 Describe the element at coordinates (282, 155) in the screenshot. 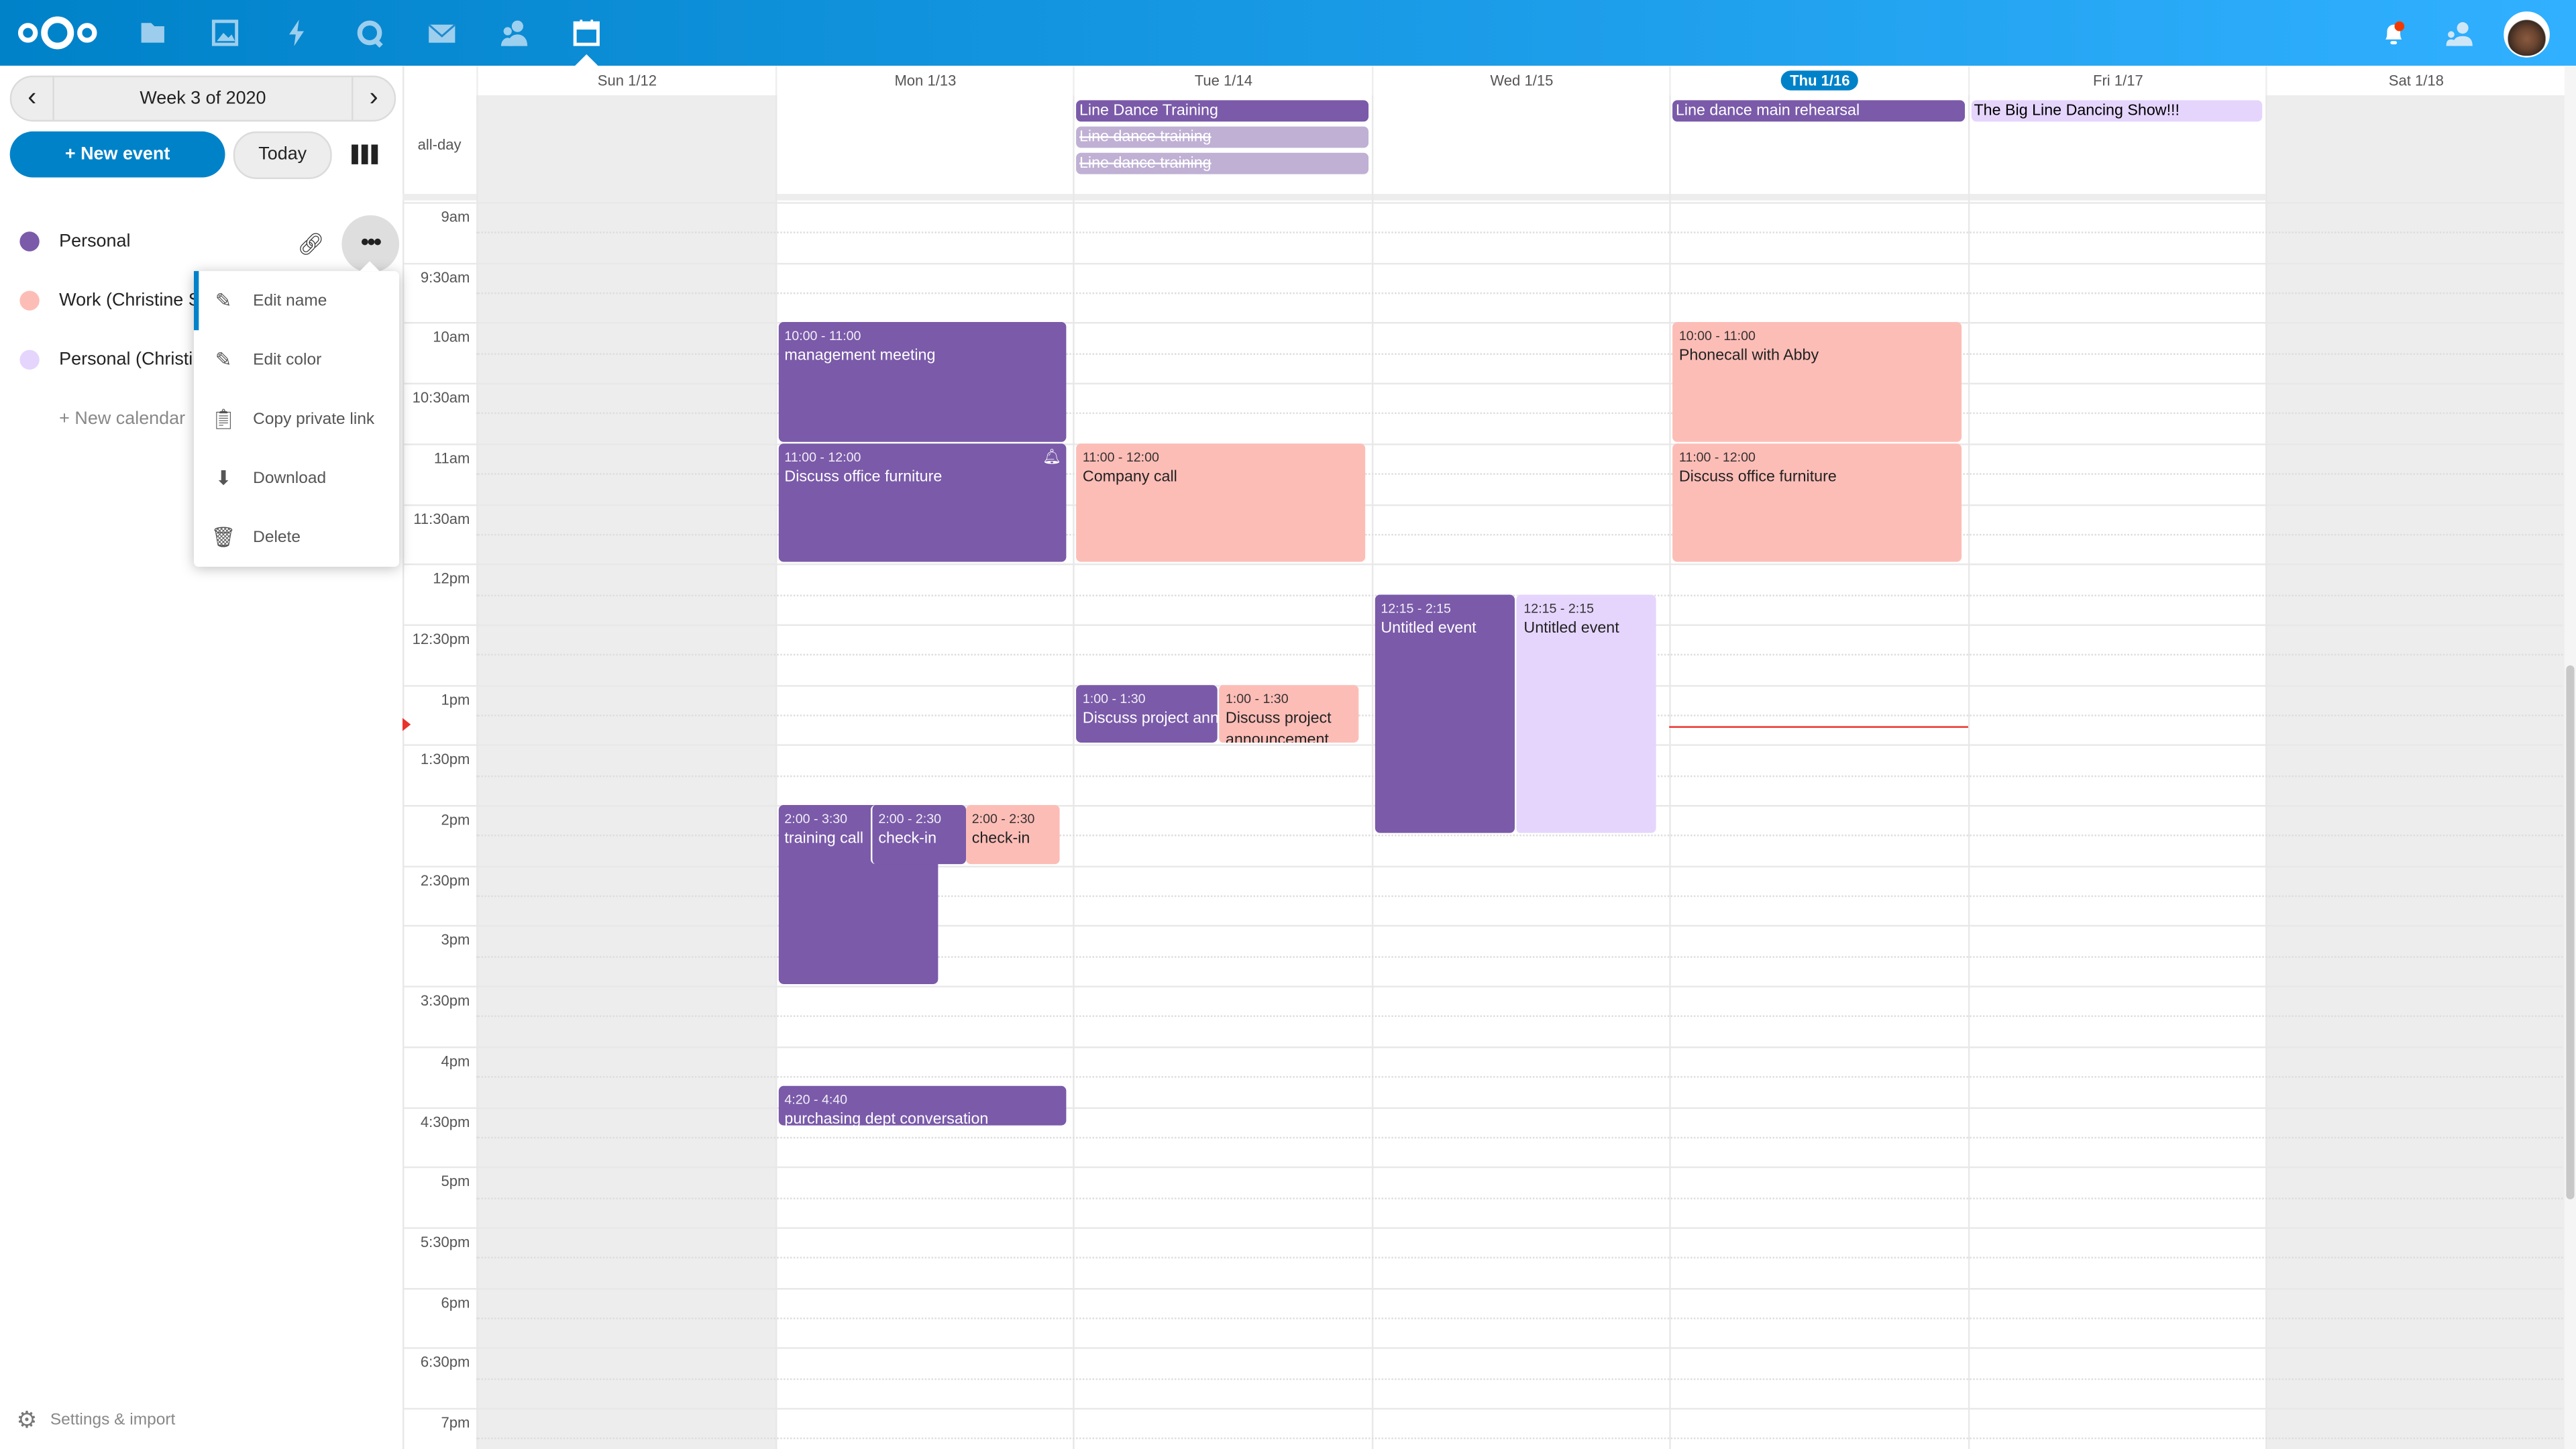

I see `today-button: Today` at that location.